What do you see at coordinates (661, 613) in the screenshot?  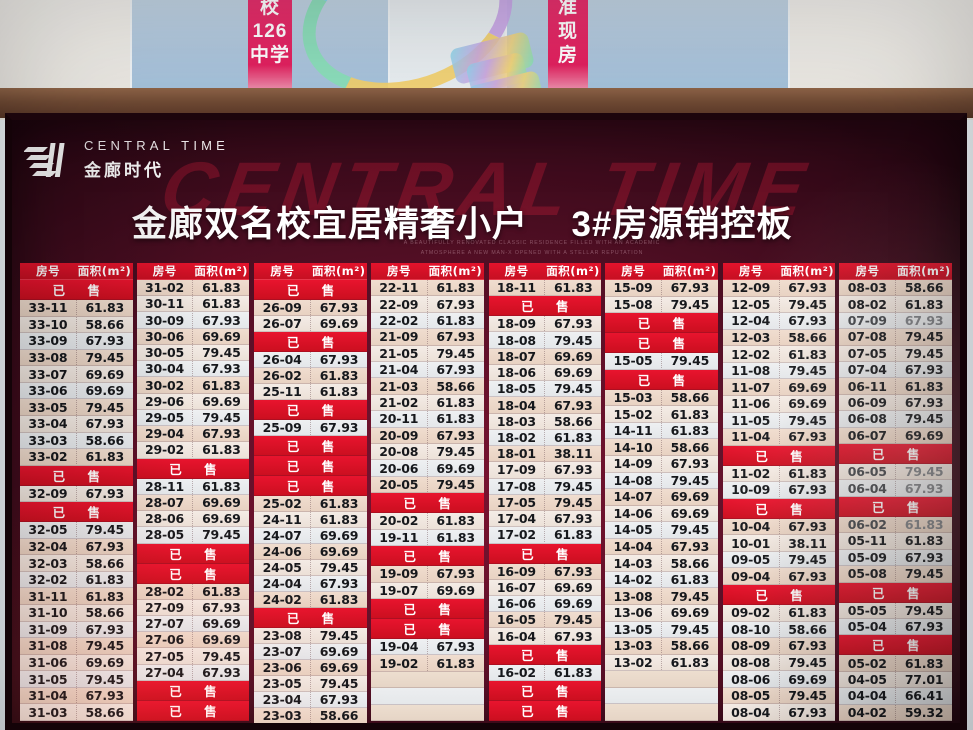 I see `table-row: 13-06 69.69` at bounding box center [661, 613].